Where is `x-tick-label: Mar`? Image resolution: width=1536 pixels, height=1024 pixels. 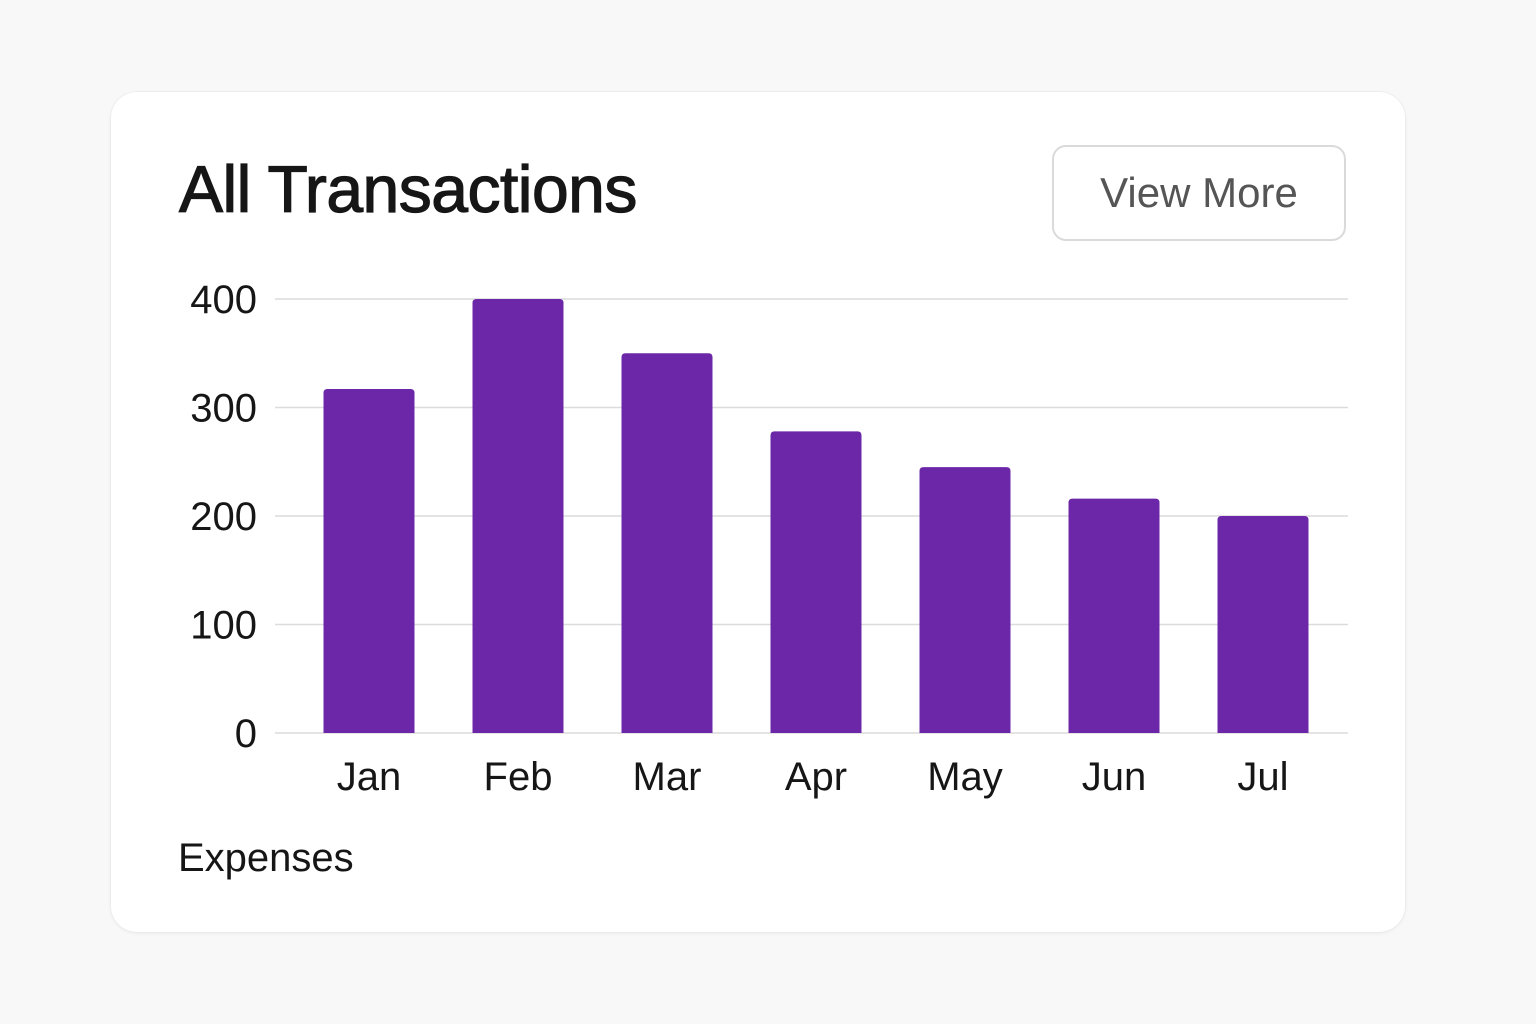 x-tick-label: Mar is located at coordinates (667, 777).